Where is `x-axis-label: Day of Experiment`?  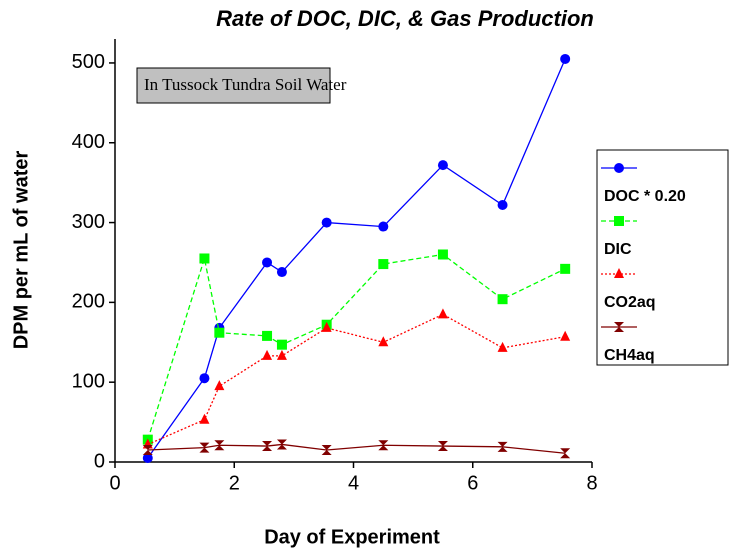 x-axis-label: Day of Experiment is located at coordinates (352, 537).